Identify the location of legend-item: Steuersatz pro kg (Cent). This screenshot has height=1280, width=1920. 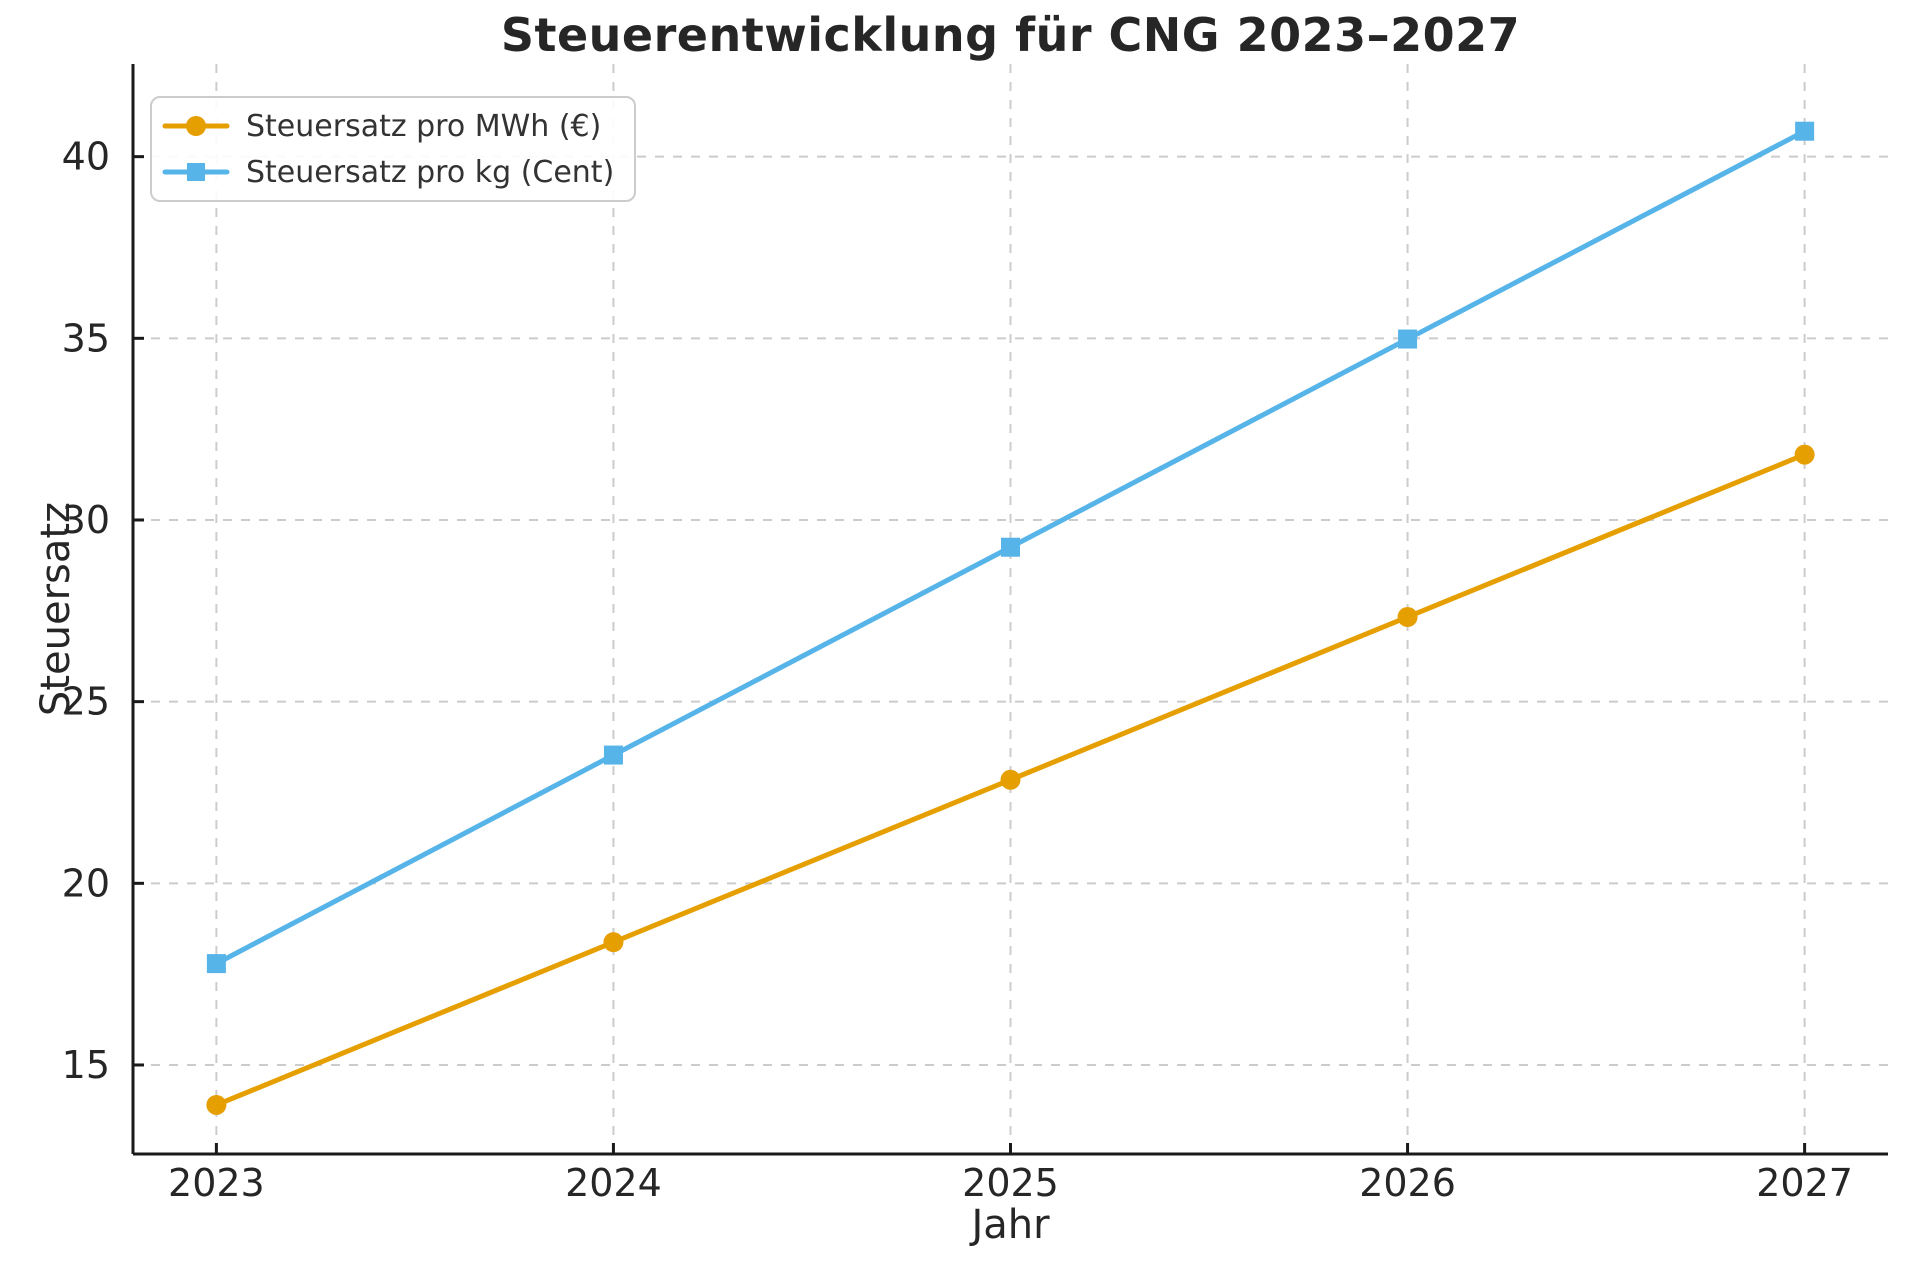
(388, 172).